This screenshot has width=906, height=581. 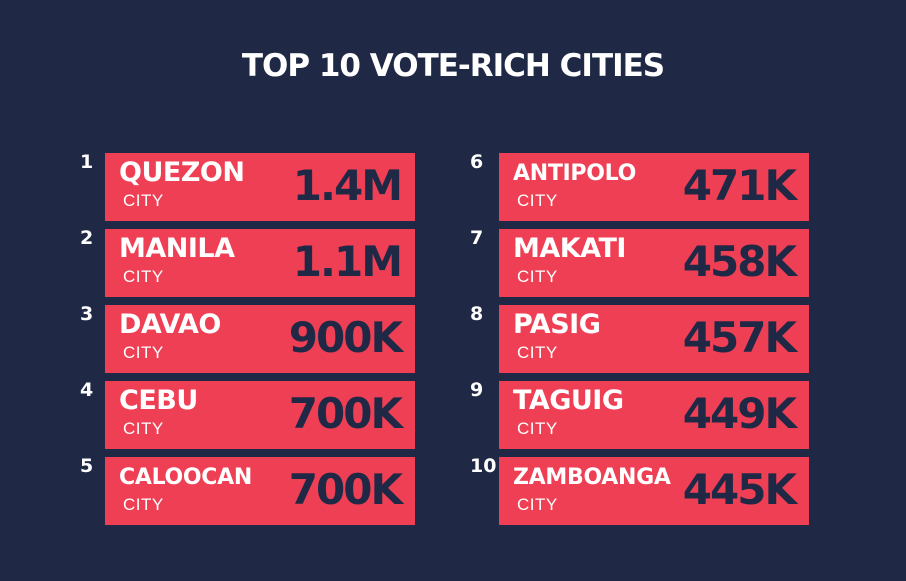 What do you see at coordinates (87, 390) in the screenshot?
I see `rank-number: 4` at bounding box center [87, 390].